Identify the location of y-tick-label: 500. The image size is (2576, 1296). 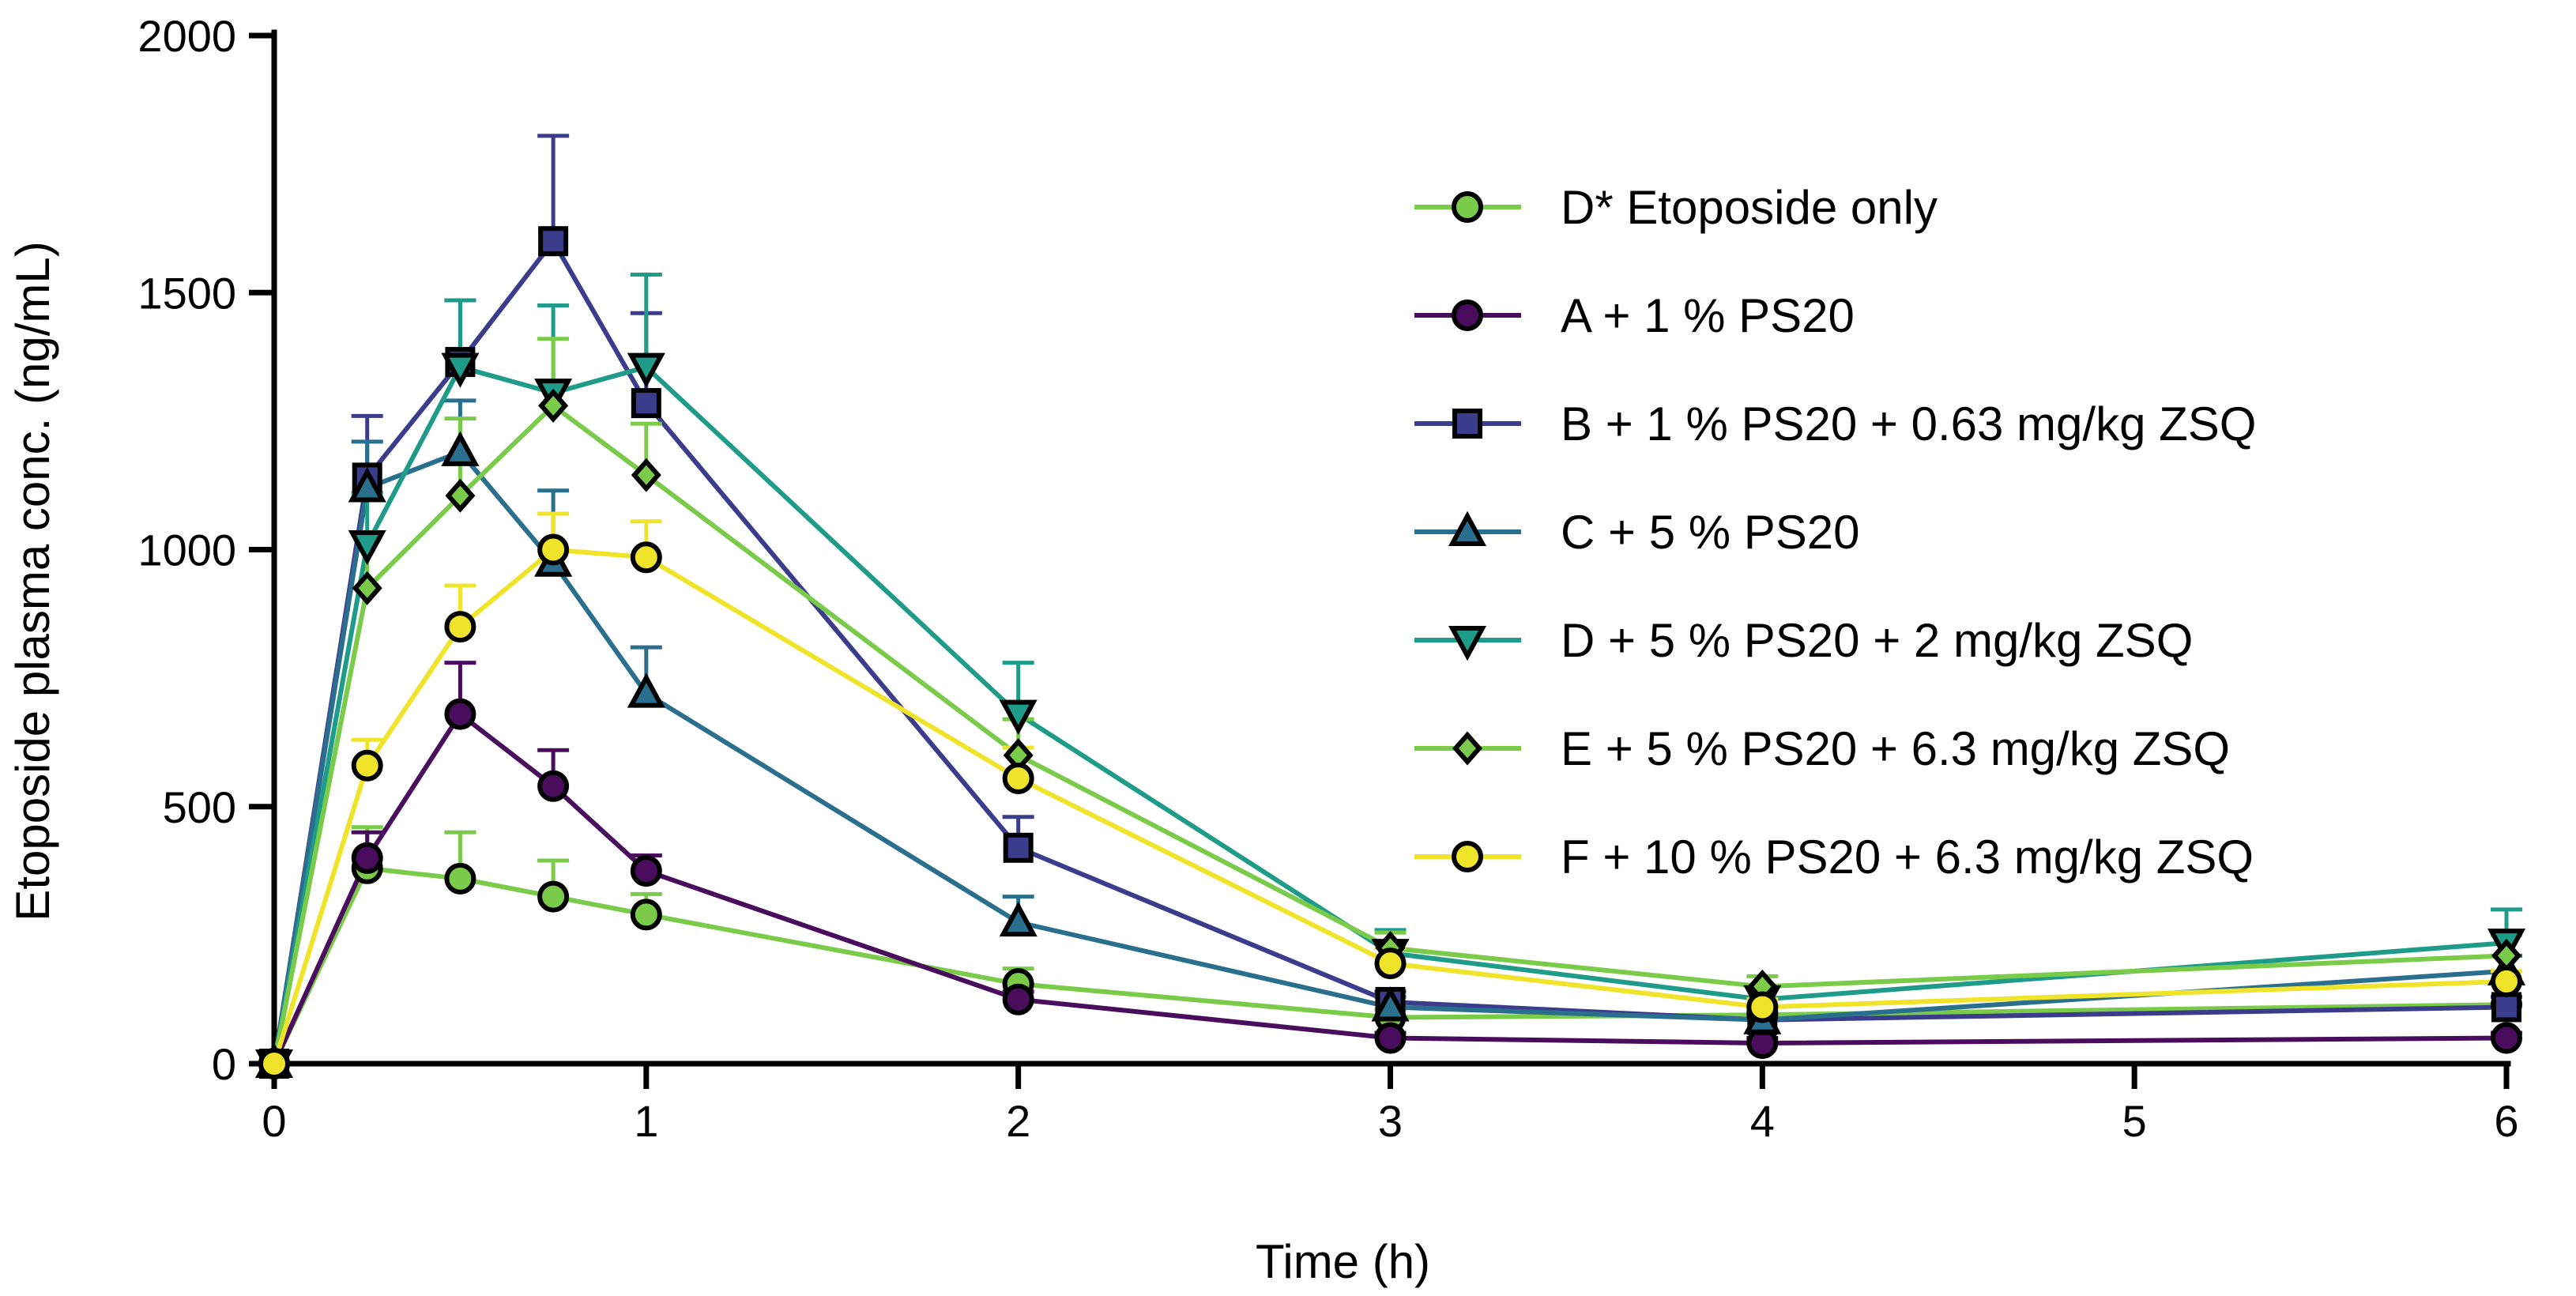
(199, 807).